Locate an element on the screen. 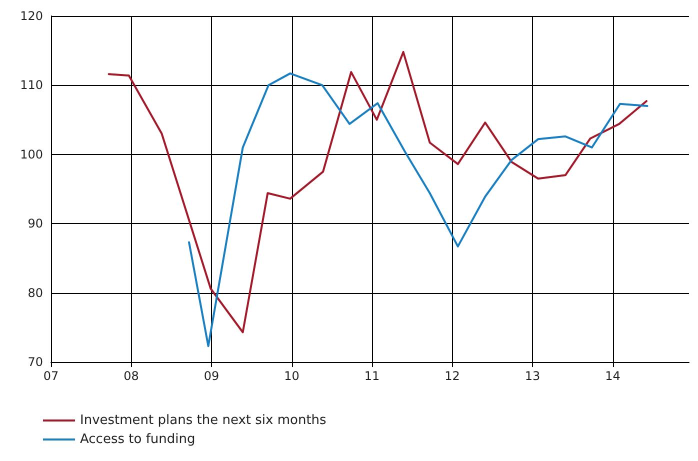 Image resolution: width=698 pixels, height=461 pixels. y-tick-label: 70 is located at coordinates (35, 362).